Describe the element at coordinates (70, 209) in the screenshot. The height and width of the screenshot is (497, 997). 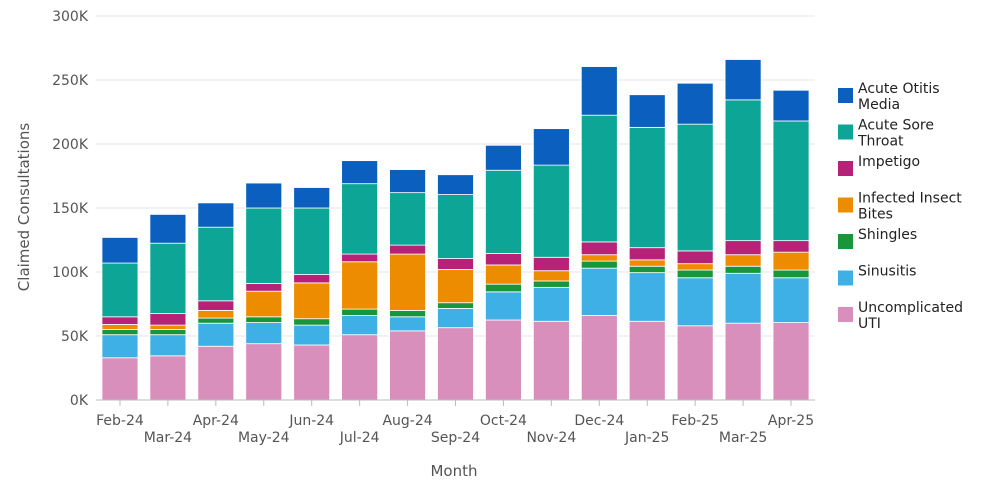
I see `y-axis: 0K 50K 100K 150K 200K 250K 300K` at that location.